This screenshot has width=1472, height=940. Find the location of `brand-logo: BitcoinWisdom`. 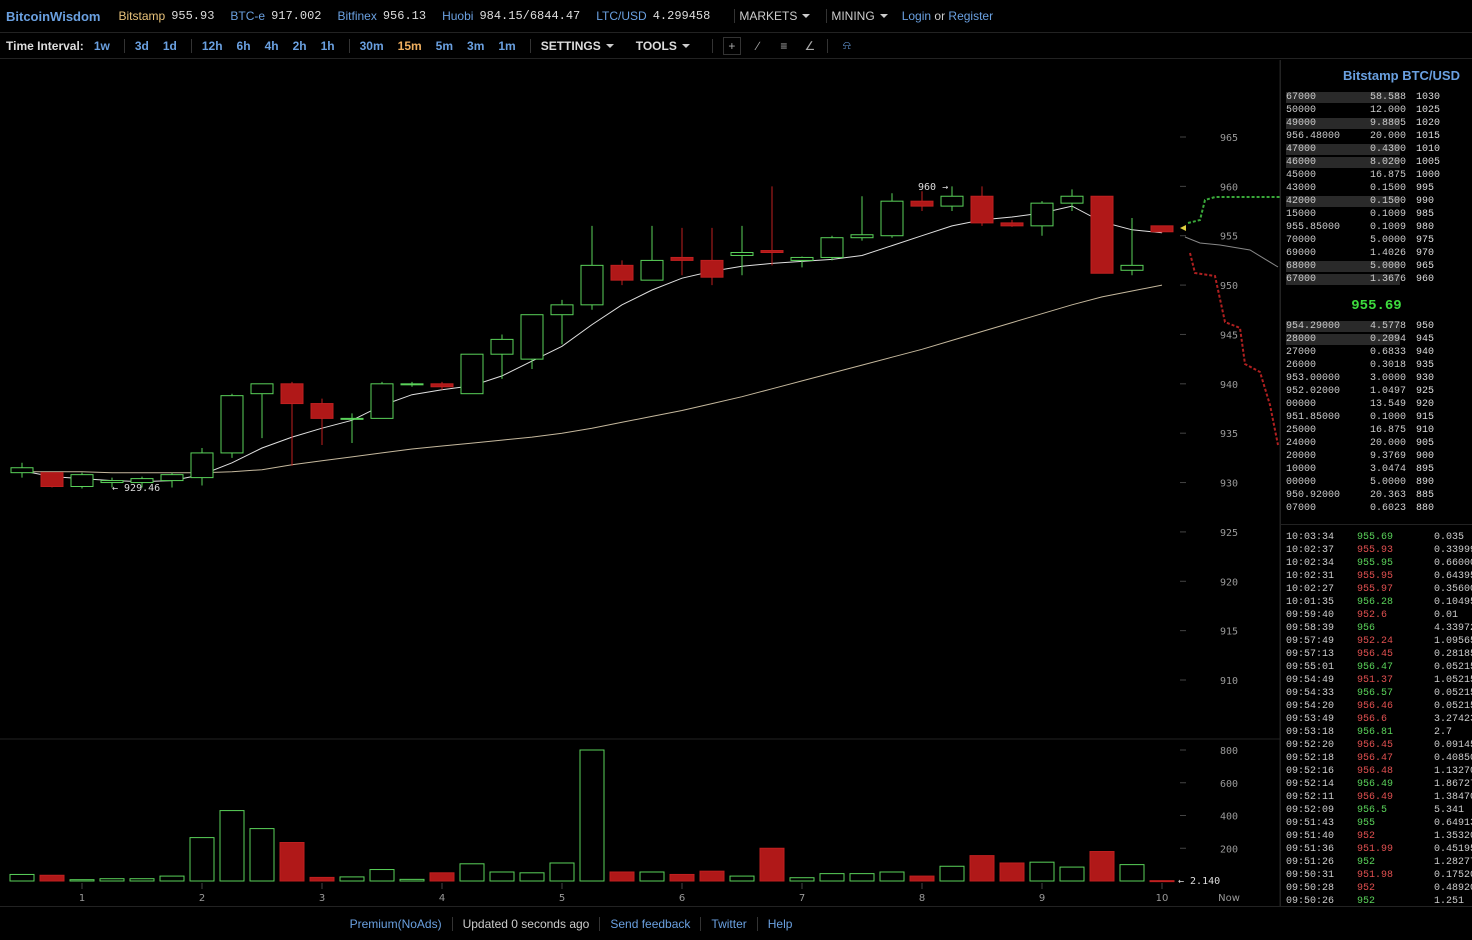

brand-logo: BitcoinWisdom is located at coordinates (53, 16).